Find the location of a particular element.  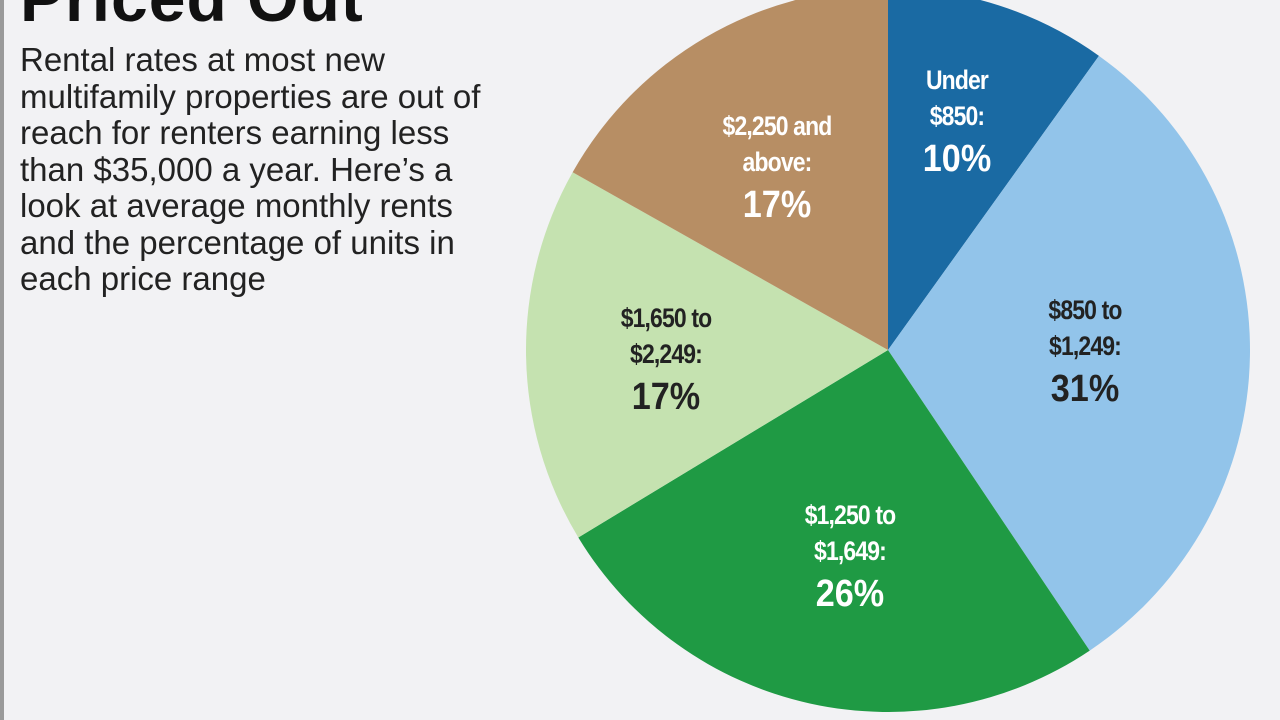

slice-label: Under $850: 10% is located at coordinates (957, 123).